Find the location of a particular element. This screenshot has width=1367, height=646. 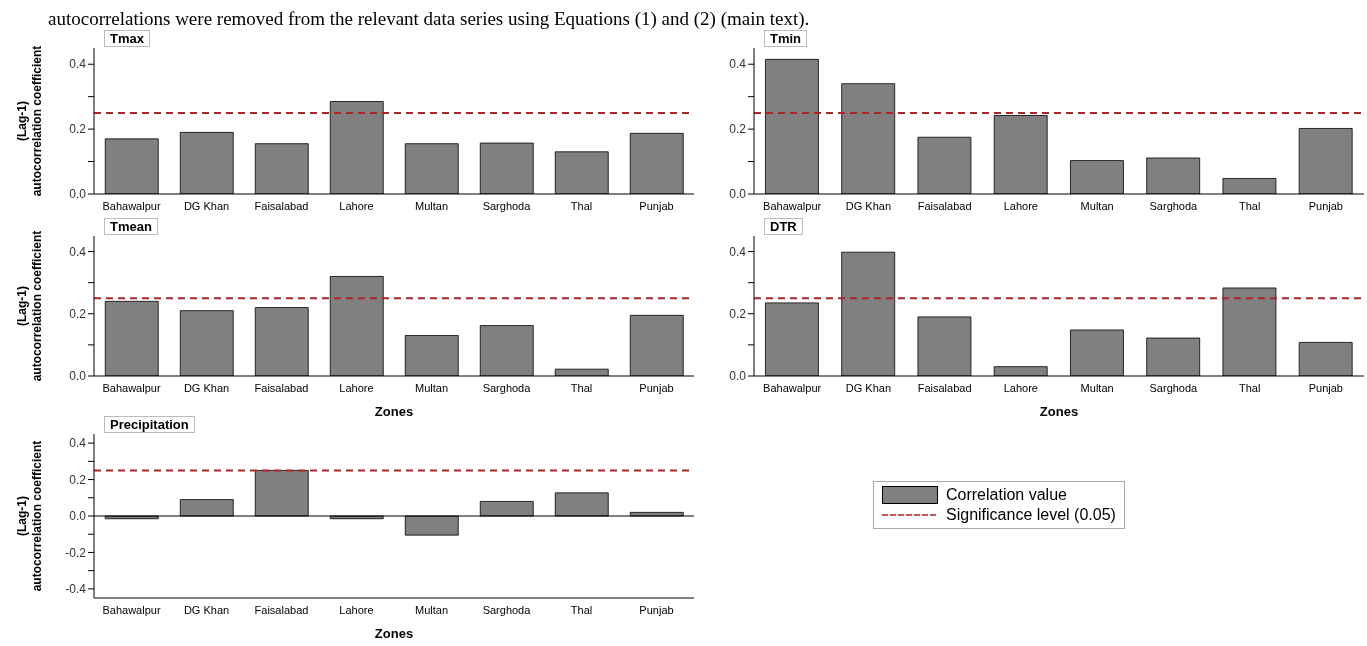

legend-label: Correlation value is located at coordinates (1006, 495).